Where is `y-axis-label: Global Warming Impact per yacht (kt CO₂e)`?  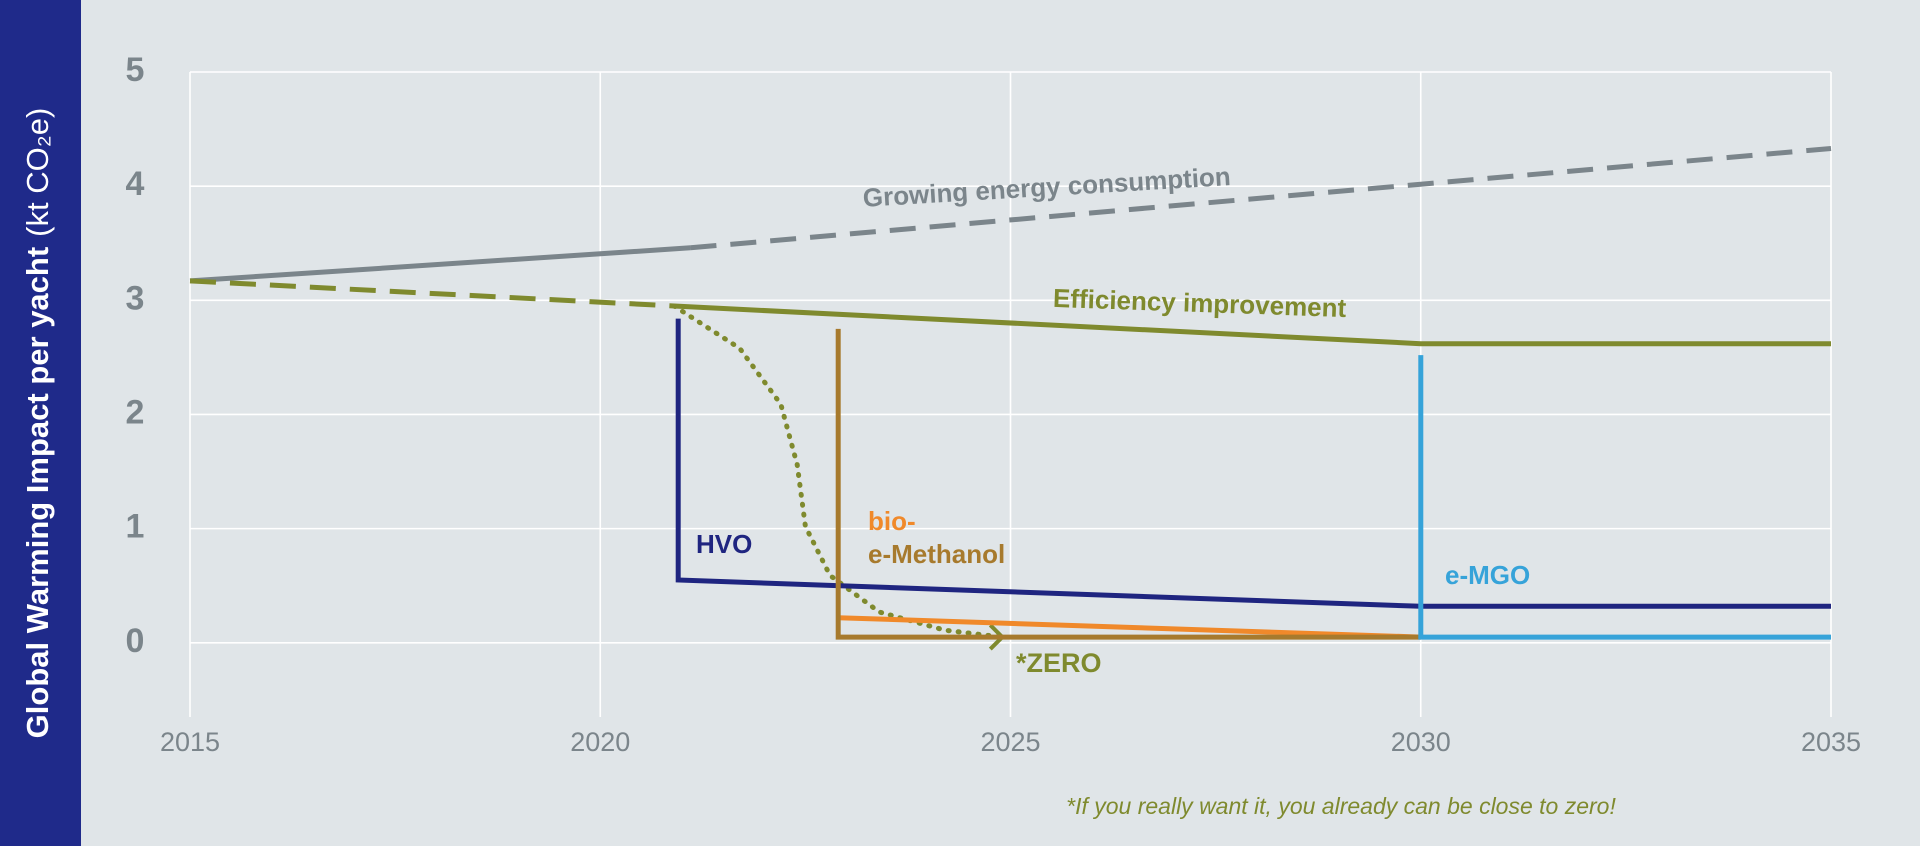
y-axis-label: Global Warming Impact per yacht (kt CO₂e) is located at coordinates (37, 423).